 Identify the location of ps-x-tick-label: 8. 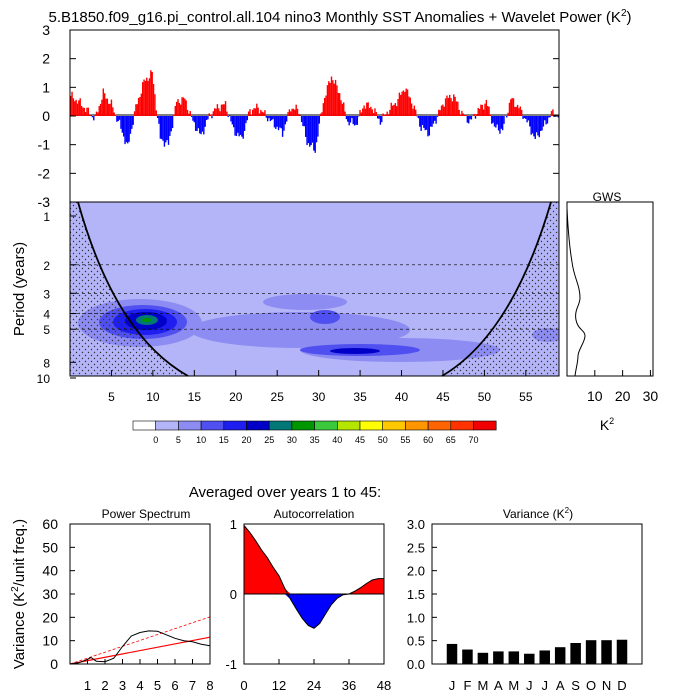
(209, 685).